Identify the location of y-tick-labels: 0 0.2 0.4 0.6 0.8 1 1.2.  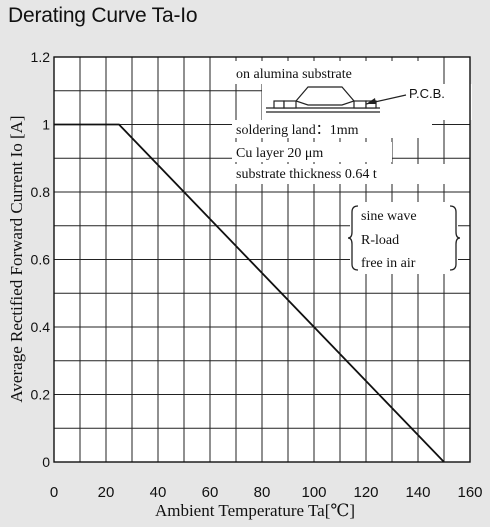
(41, 259).